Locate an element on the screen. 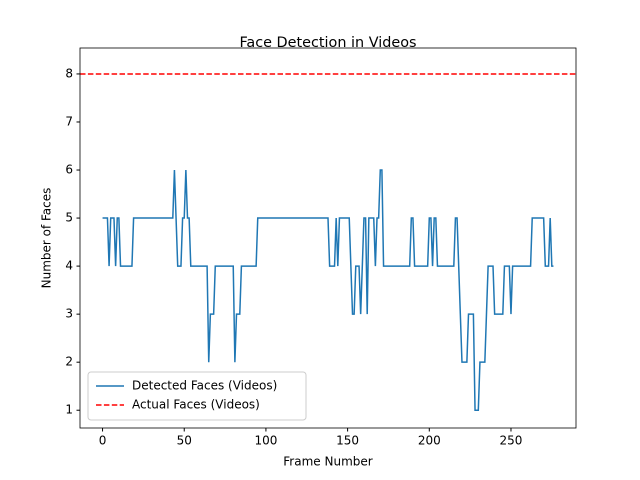  legend-box is located at coordinates (197, 396).